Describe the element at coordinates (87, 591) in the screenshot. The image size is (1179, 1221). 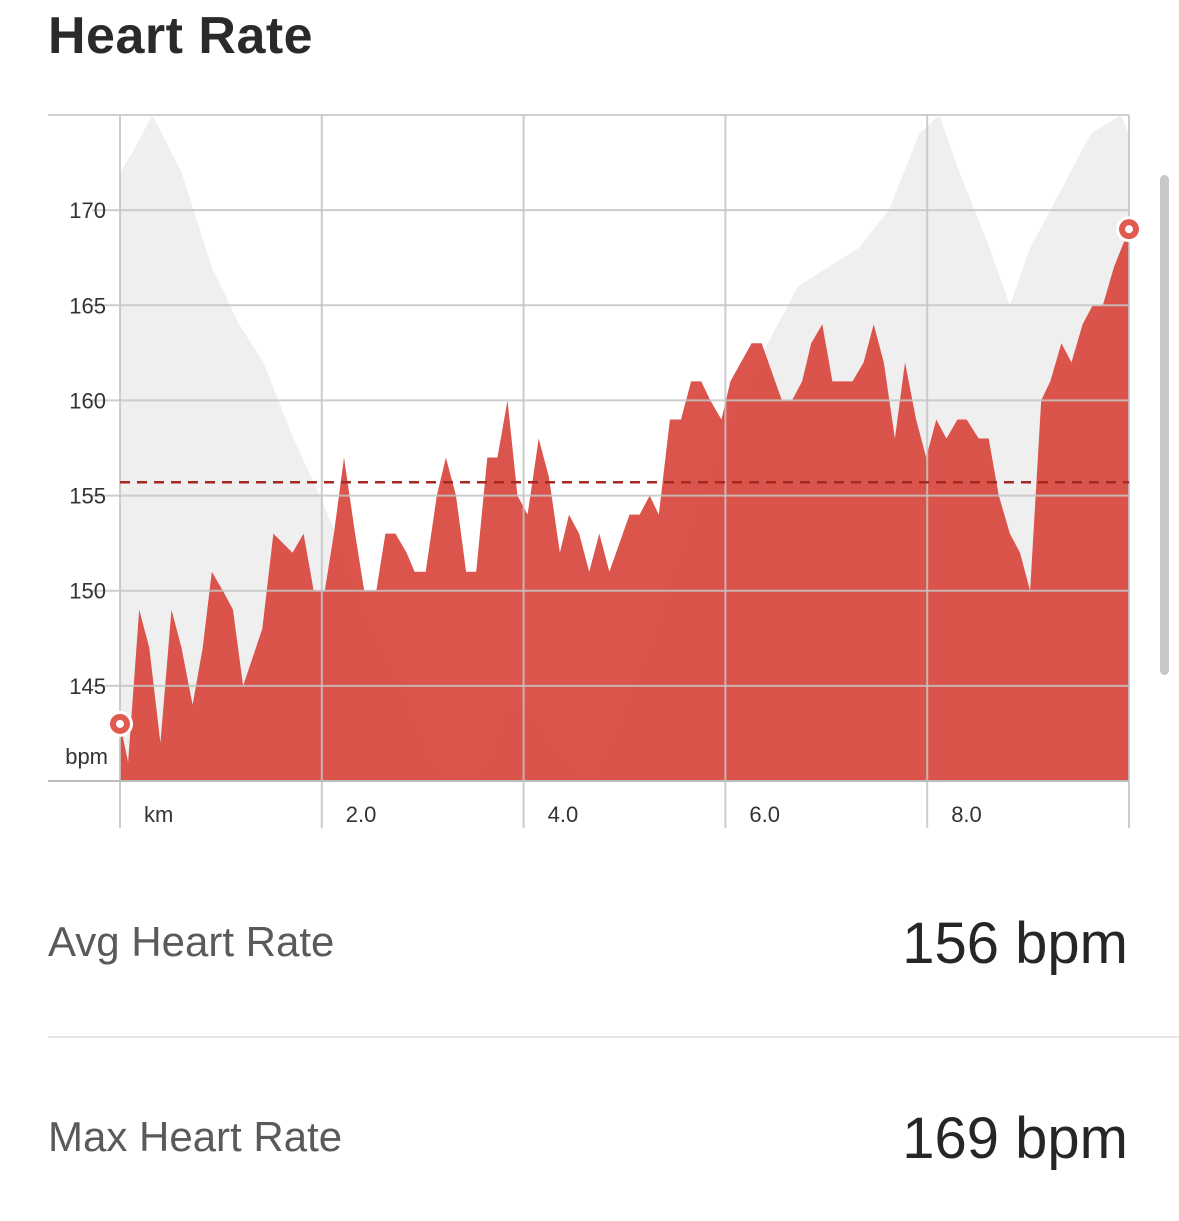
I see `y-tick-label: 150` at that location.